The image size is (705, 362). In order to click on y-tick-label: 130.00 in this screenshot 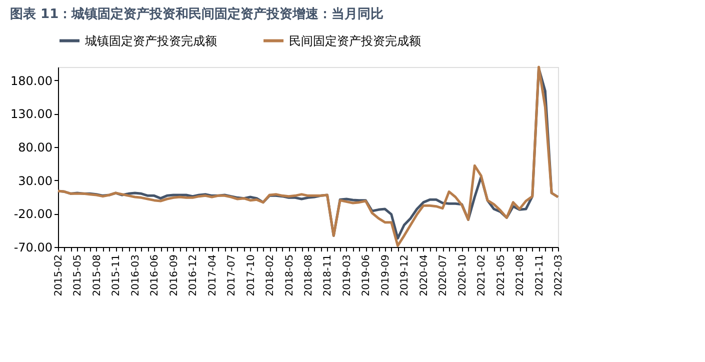, I will do `click(31, 114)`.